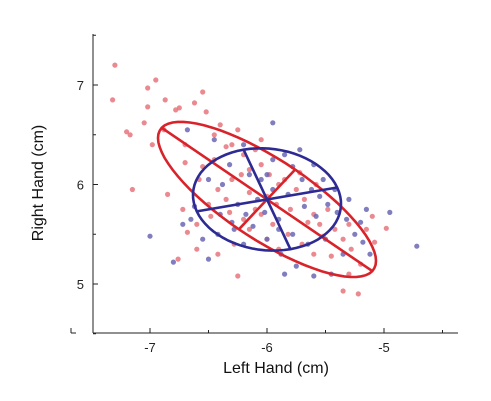  I want to click on x-tick-label: -6, so click(267, 347).